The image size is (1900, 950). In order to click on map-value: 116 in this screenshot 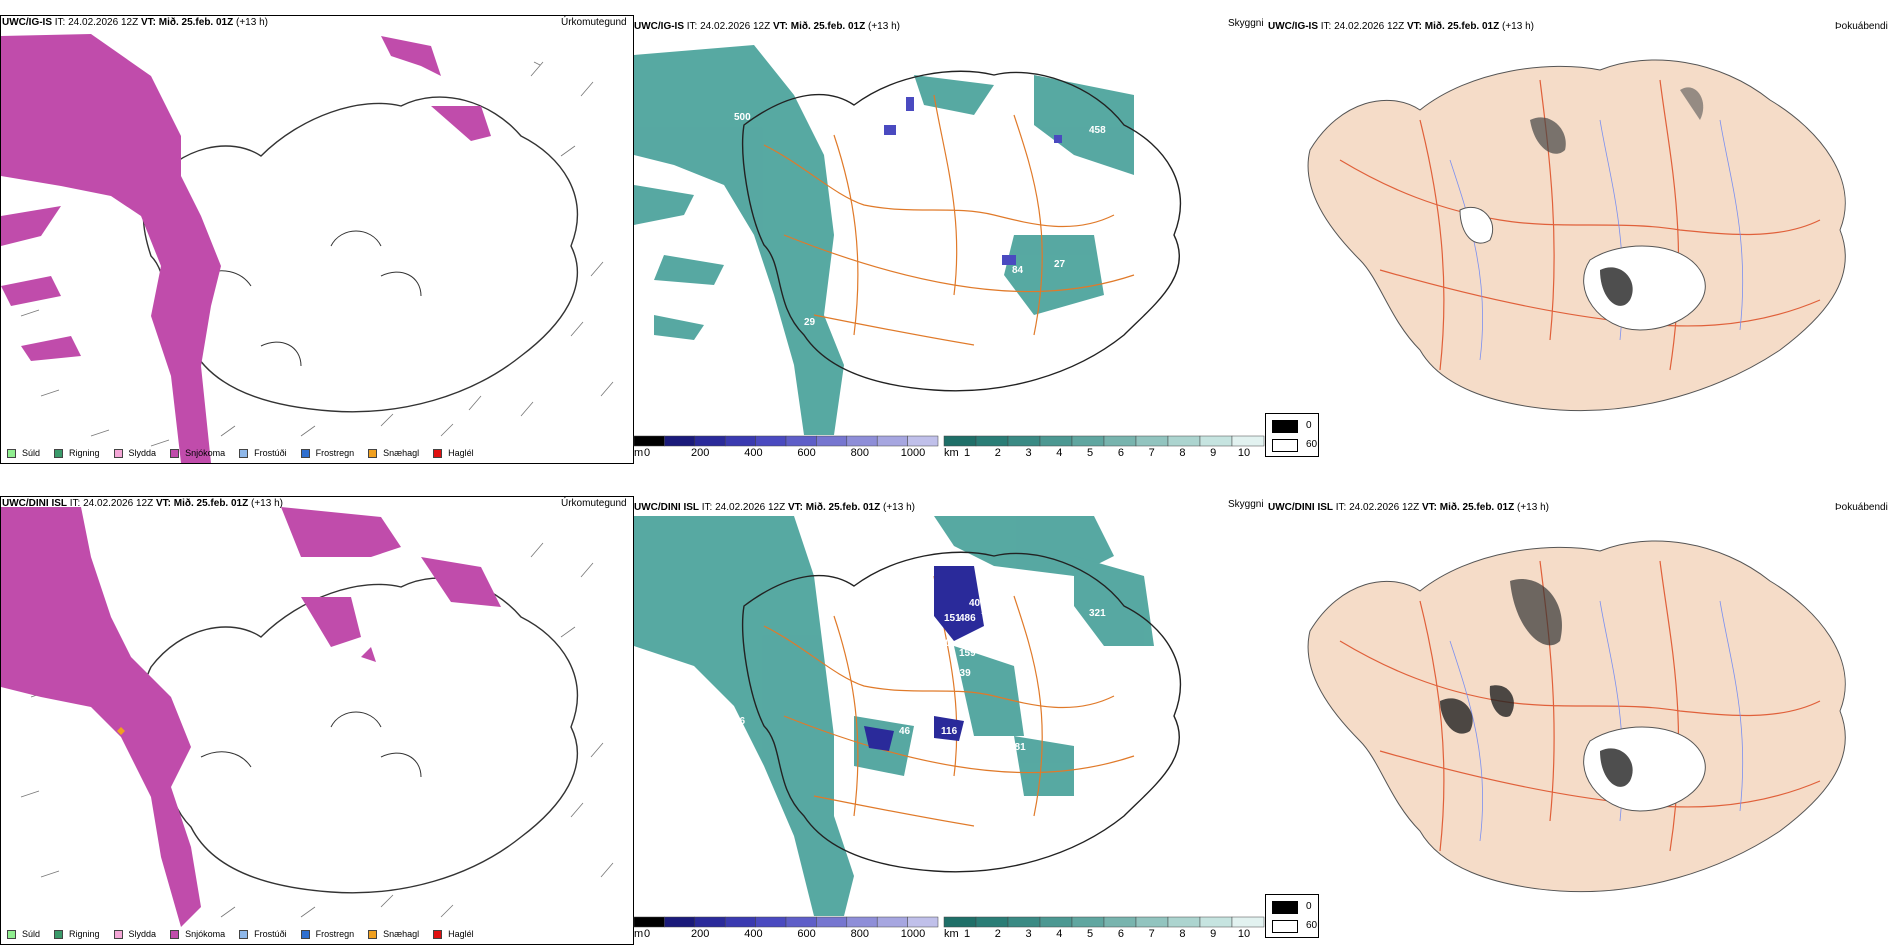, I will do `click(949, 731)`.